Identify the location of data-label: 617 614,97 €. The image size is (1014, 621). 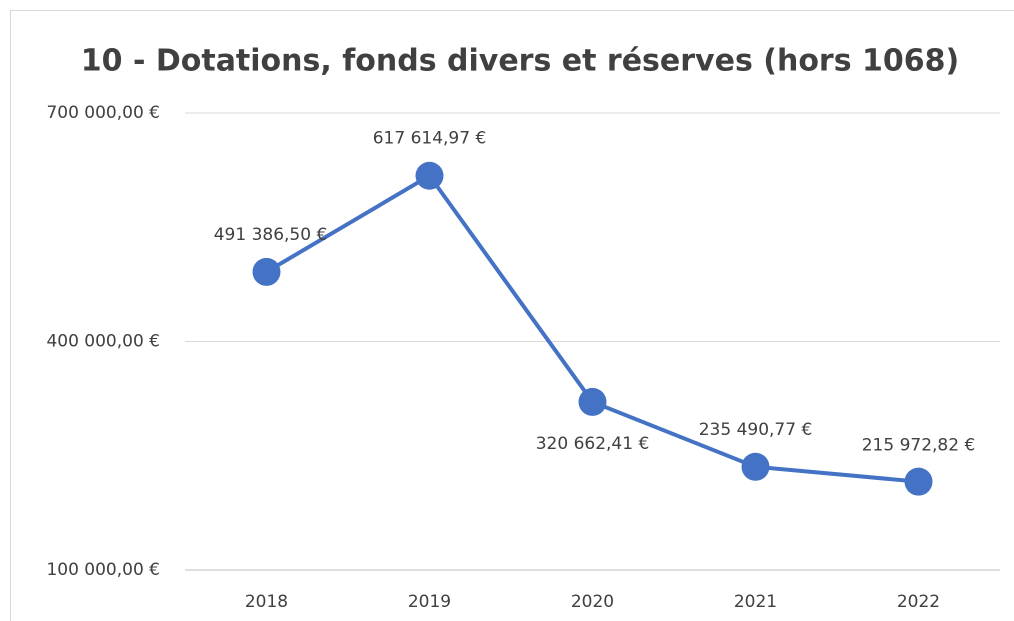
(430, 139).